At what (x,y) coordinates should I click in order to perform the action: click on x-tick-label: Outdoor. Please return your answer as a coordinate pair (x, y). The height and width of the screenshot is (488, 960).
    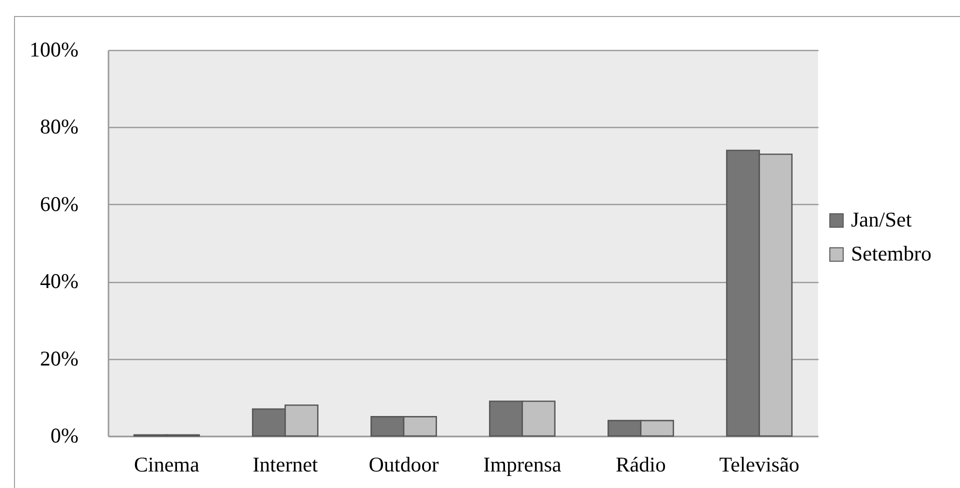
    Looking at the image, I should click on (403, 464).